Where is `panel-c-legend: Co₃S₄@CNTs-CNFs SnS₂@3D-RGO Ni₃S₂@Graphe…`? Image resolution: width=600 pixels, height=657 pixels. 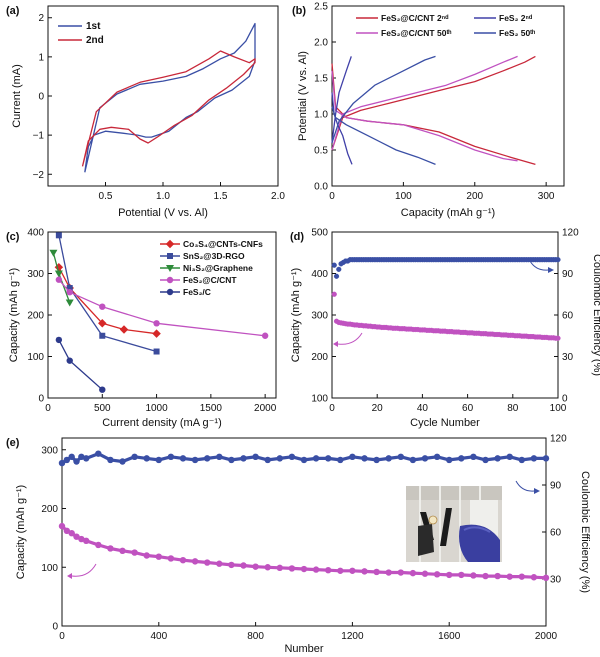
panel-c-legend: Co₃S₄@CNTs-CNFs SnS₂@3D-RGO Ni₃S₂@Graphe… is located at coordinates (211, 268).